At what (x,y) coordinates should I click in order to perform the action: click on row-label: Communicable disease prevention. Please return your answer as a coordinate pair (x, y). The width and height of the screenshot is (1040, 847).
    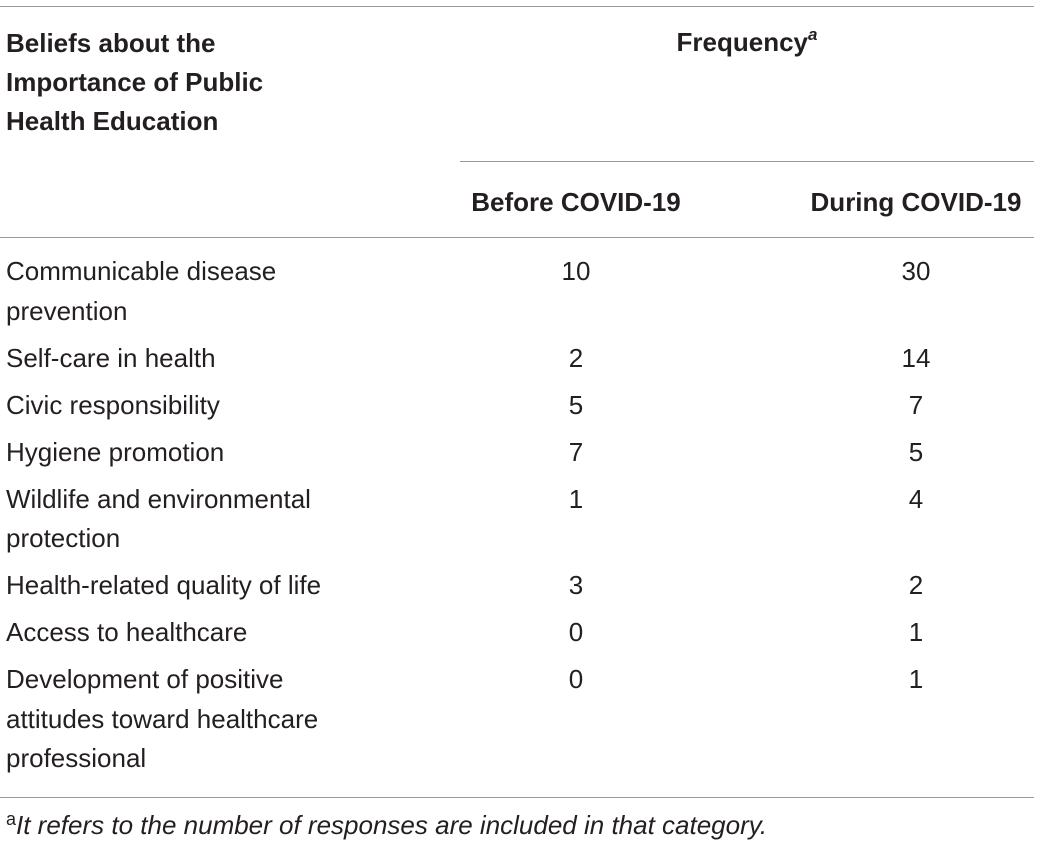
    Looking at the image, I should click on (141, 291).